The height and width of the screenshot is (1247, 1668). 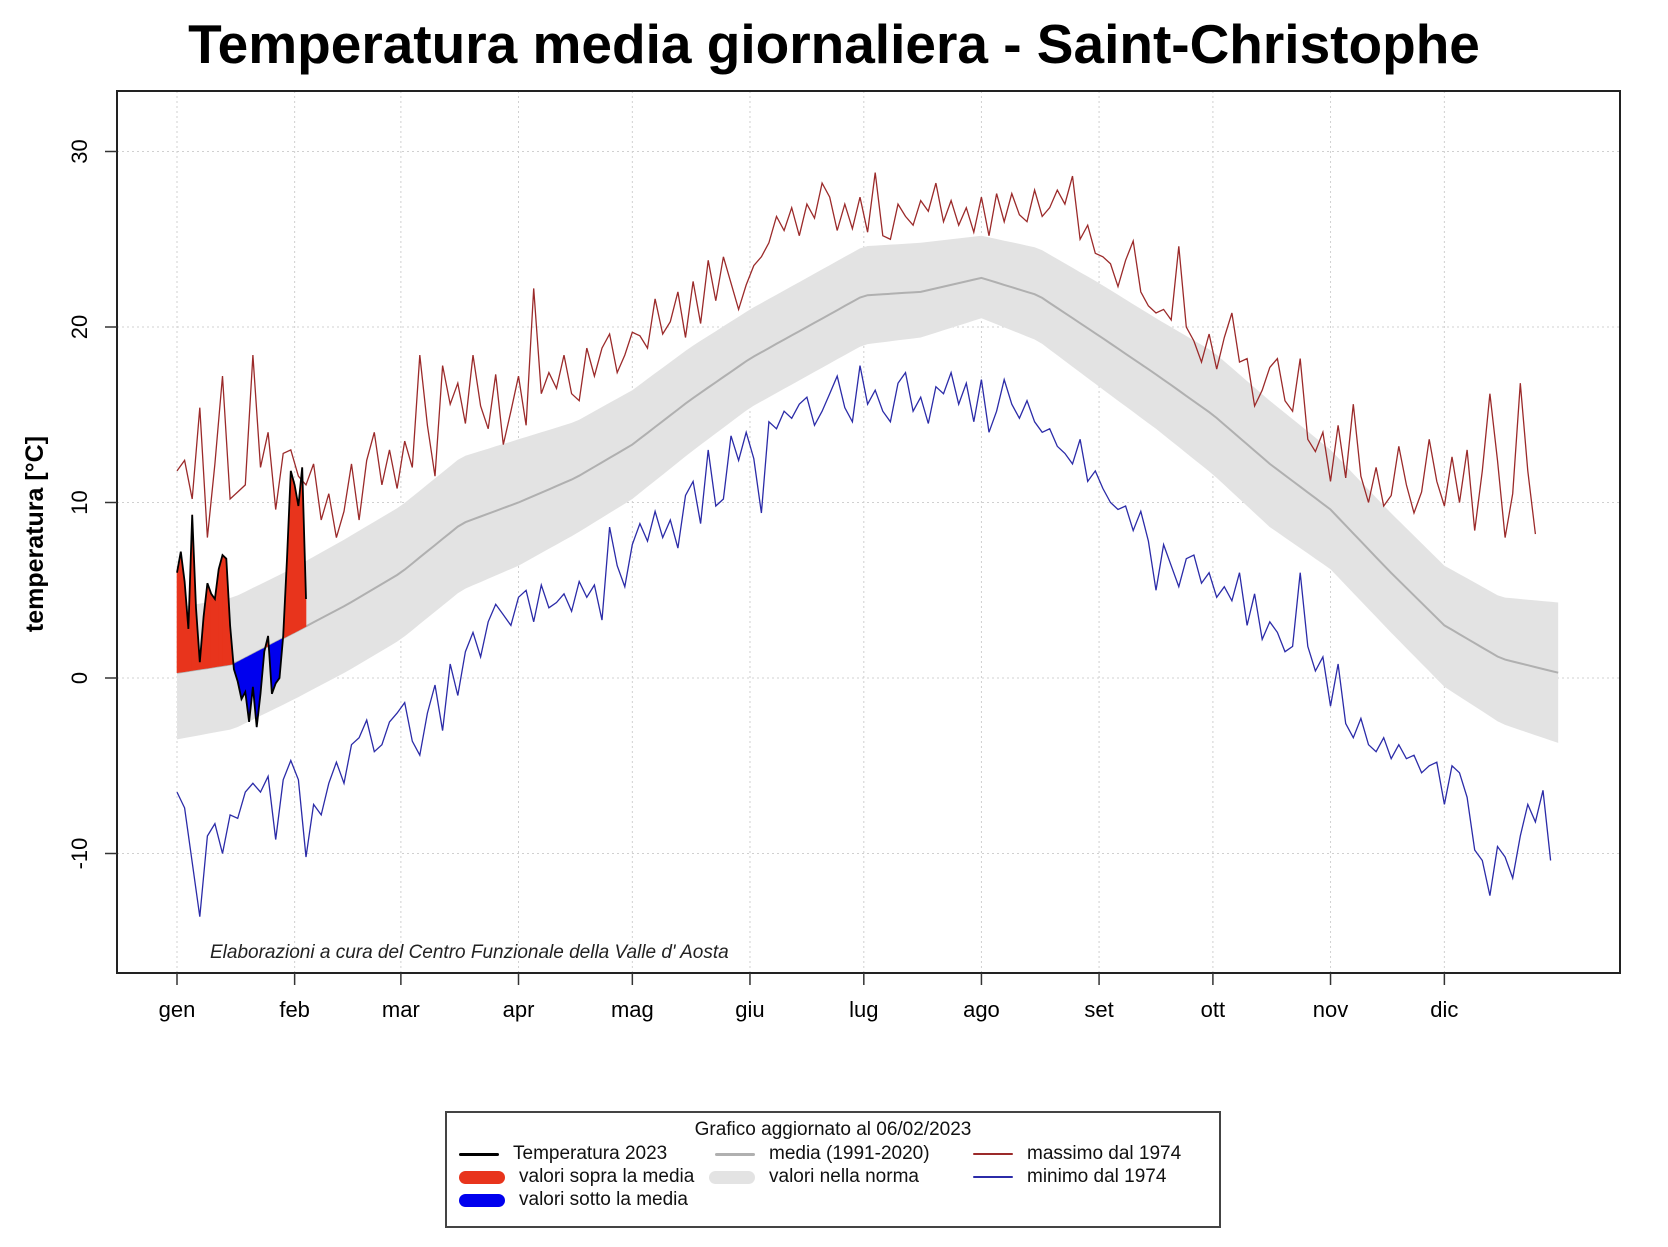 I want to click on x-axis: gen feb mar apr mag giu lug ago set ott nov dic, so click(x=808, y=997).